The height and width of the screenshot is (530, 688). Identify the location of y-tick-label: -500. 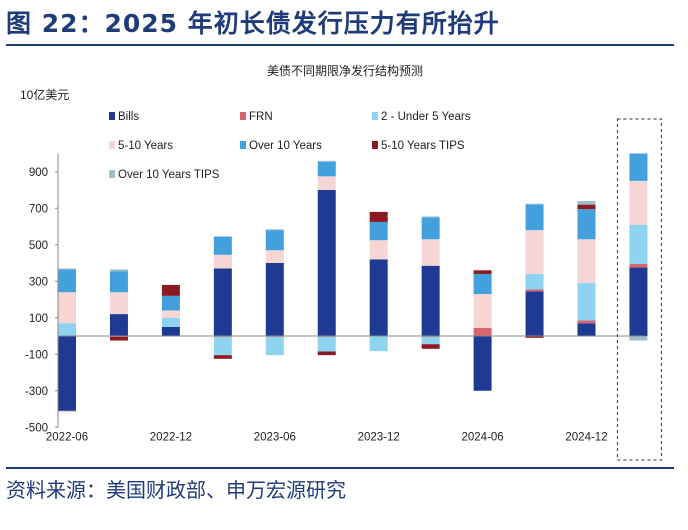
(36, 428).